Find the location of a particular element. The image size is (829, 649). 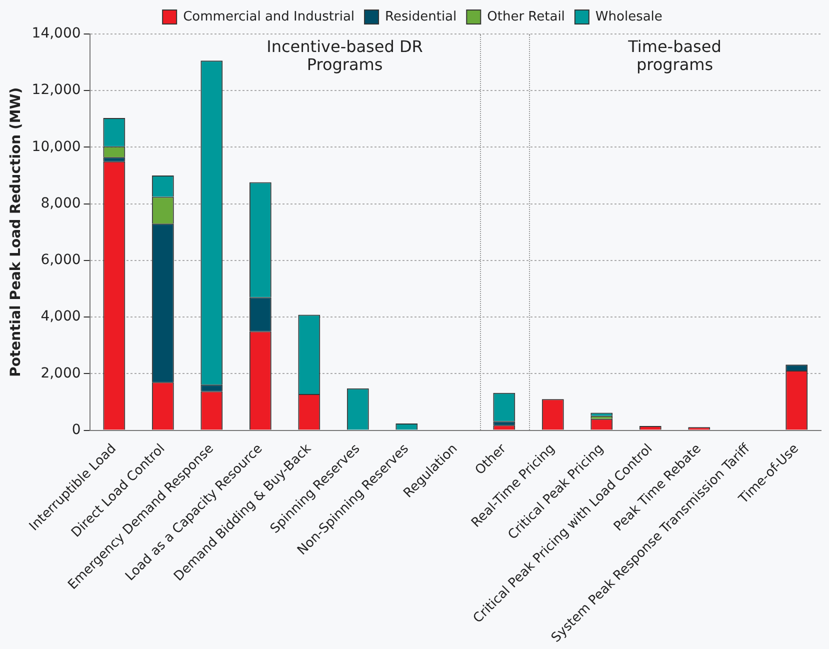

y-tick-label: 4,000 is located at coordinates (60, 316).